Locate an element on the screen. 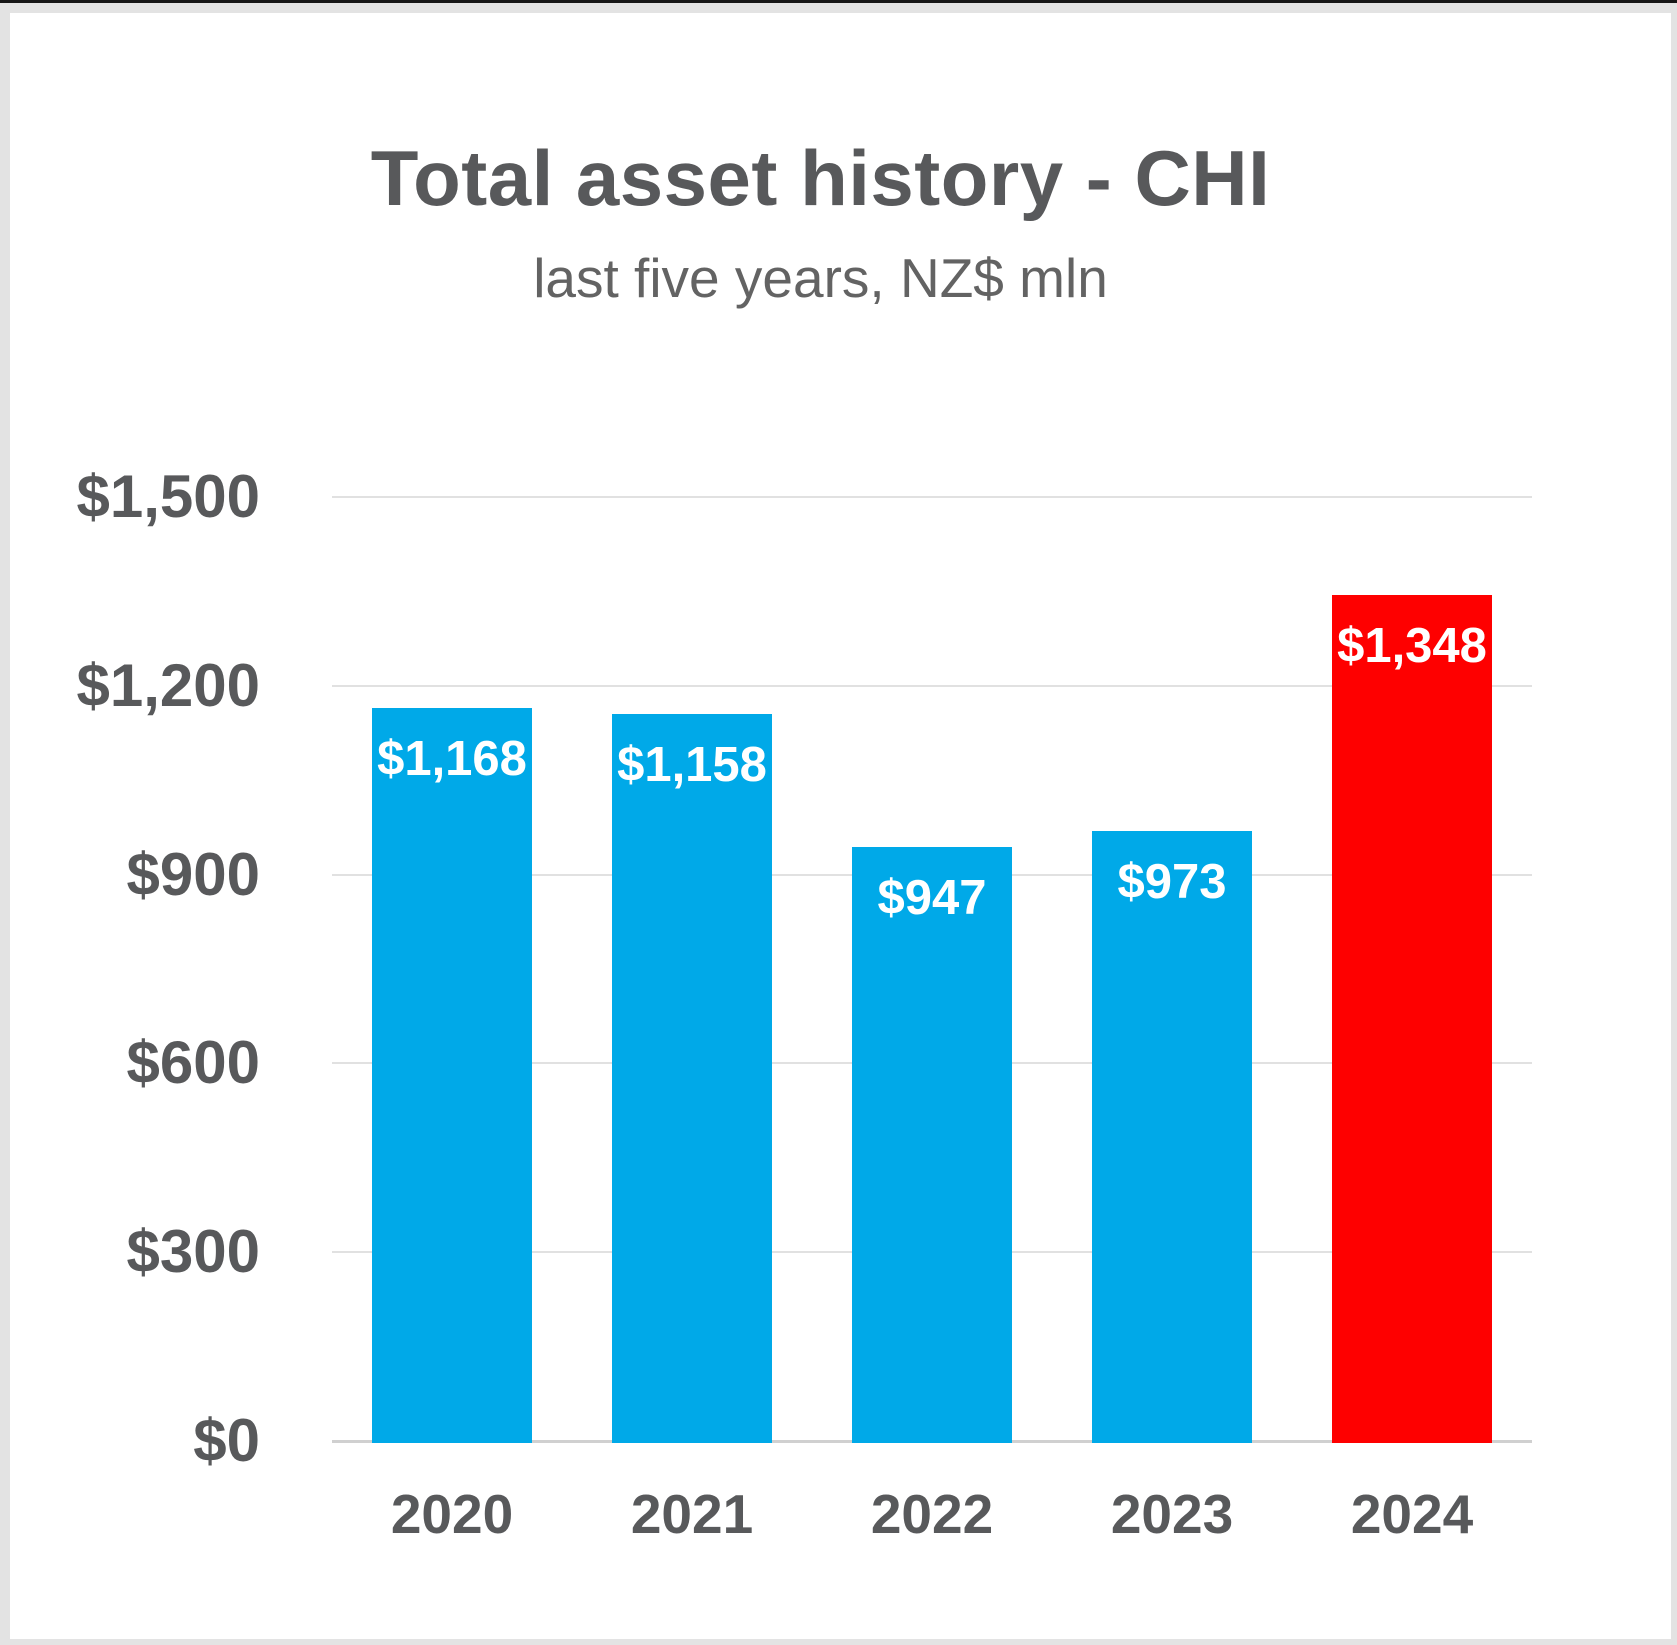 Image resolution: width=1677 pixels, height=1645 pixels. chart-subtitle: last five years, NZ$ mln is located at coordinates (820, 278).